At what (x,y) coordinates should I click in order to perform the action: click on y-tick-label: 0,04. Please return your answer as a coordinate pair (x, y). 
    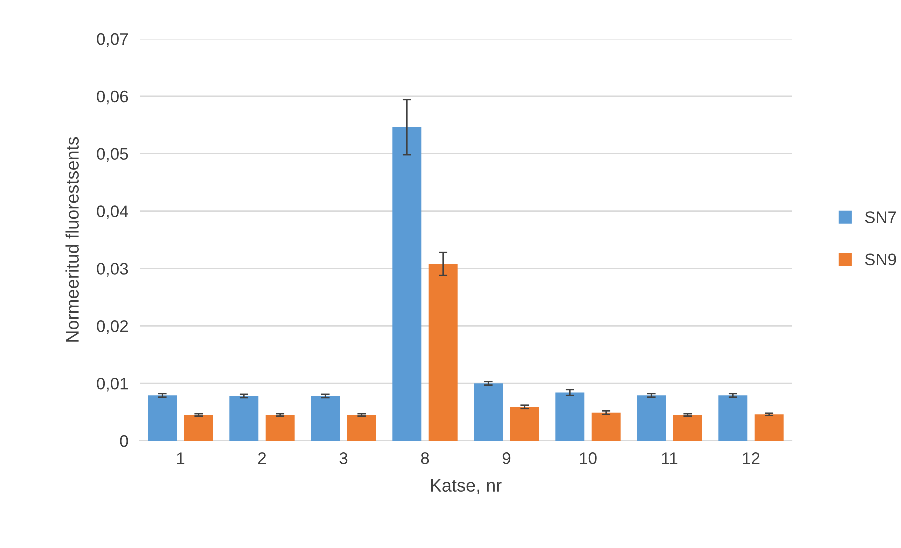
    Looking at the image, I should click on (112, 213).